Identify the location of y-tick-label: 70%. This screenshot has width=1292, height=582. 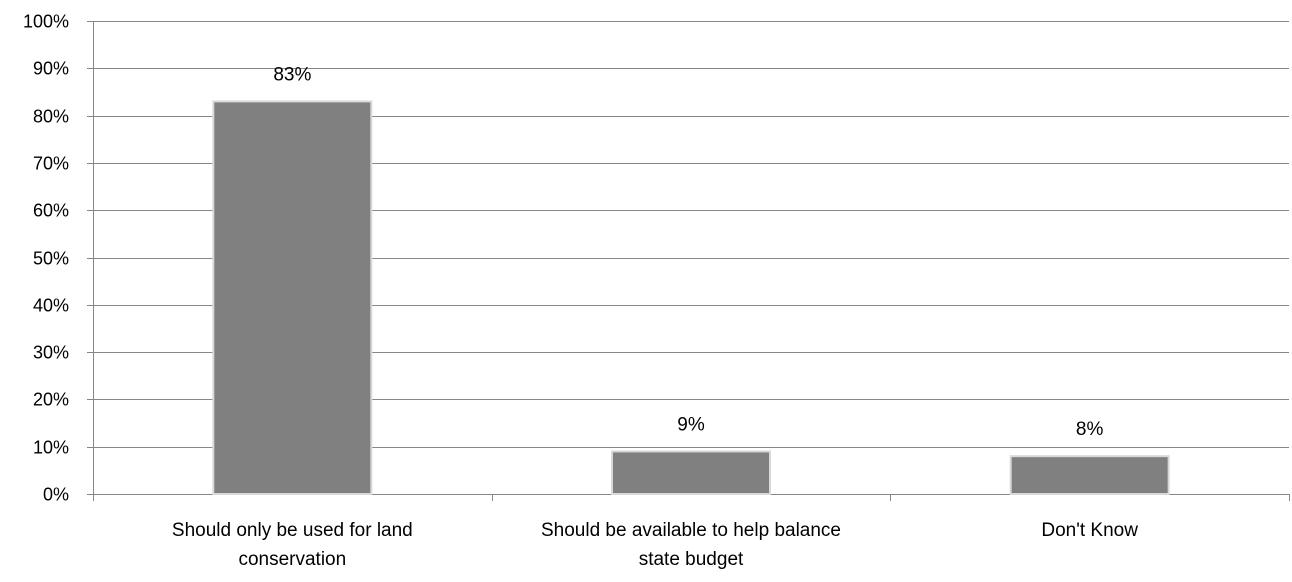
(51, 164).